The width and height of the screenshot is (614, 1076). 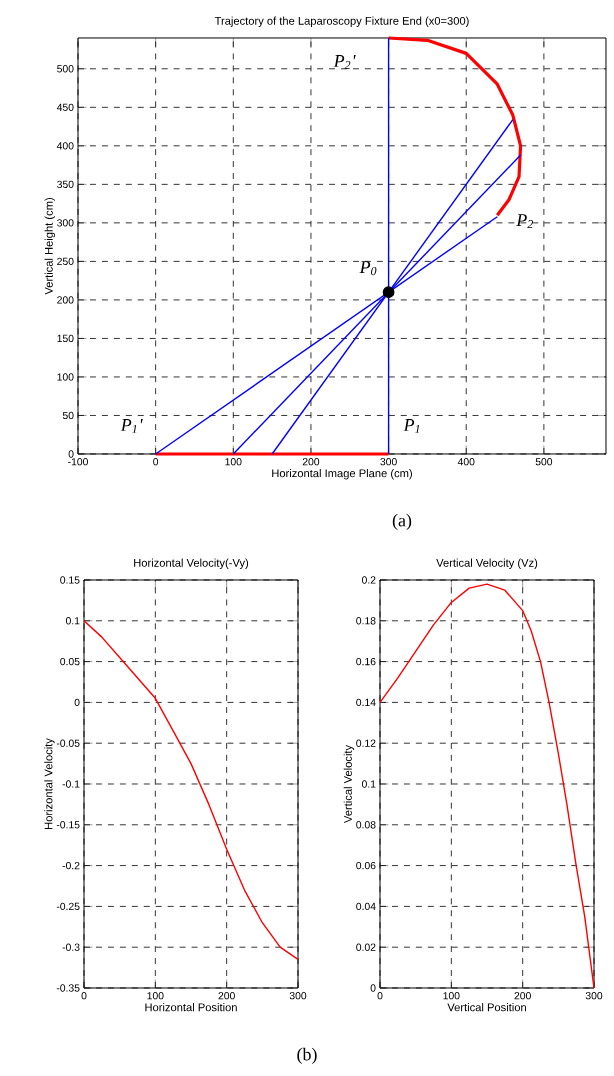 What do you see at coordinates (402, 522) in the screenshot?
I see `text: (a)` at bounding box center [402, 522].